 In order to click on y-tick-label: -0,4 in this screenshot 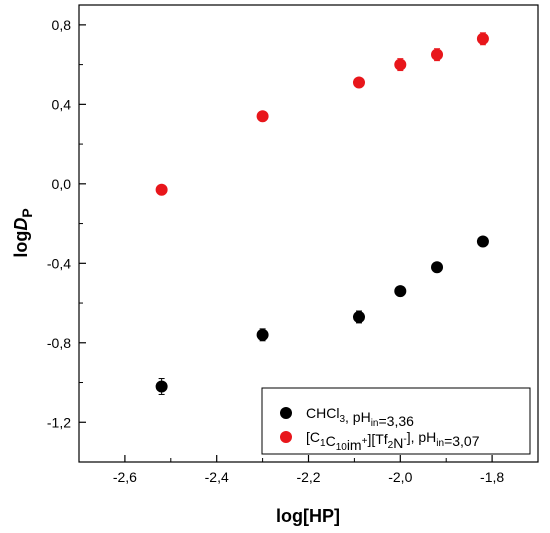, I will do `click(59, 263)`.